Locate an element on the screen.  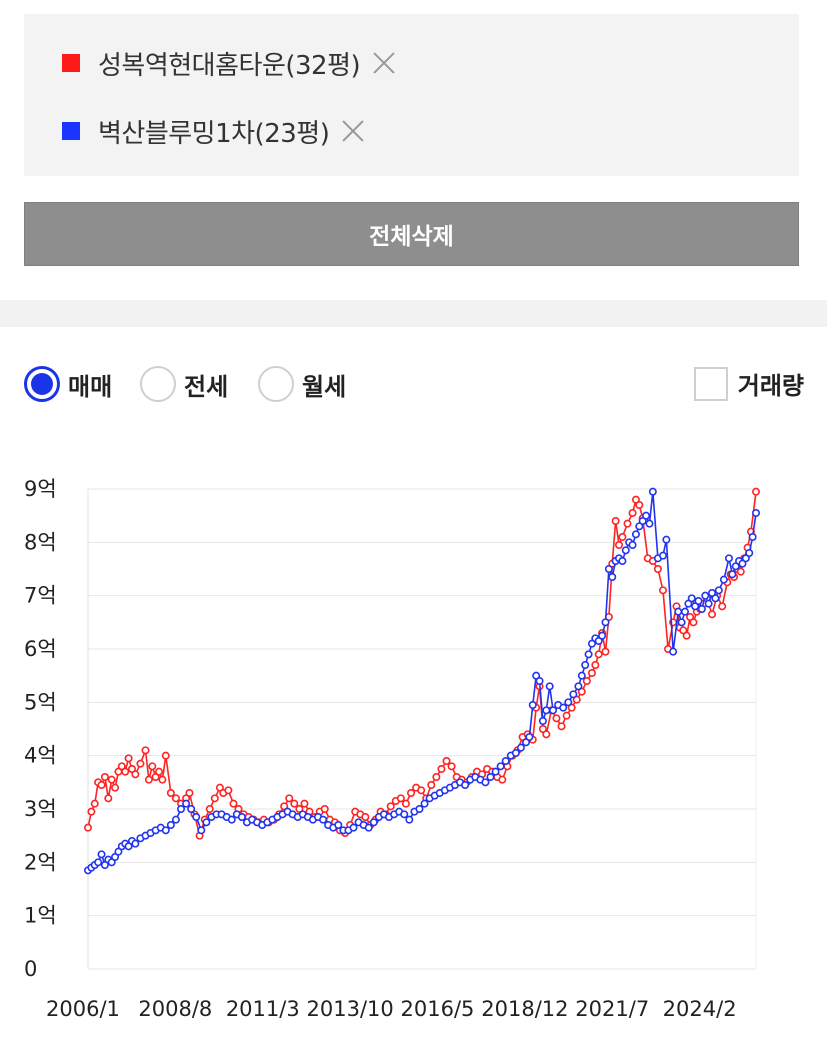
compare-item-label: 벽산블루밍1차(23평) is located at coordinates (214, 133).